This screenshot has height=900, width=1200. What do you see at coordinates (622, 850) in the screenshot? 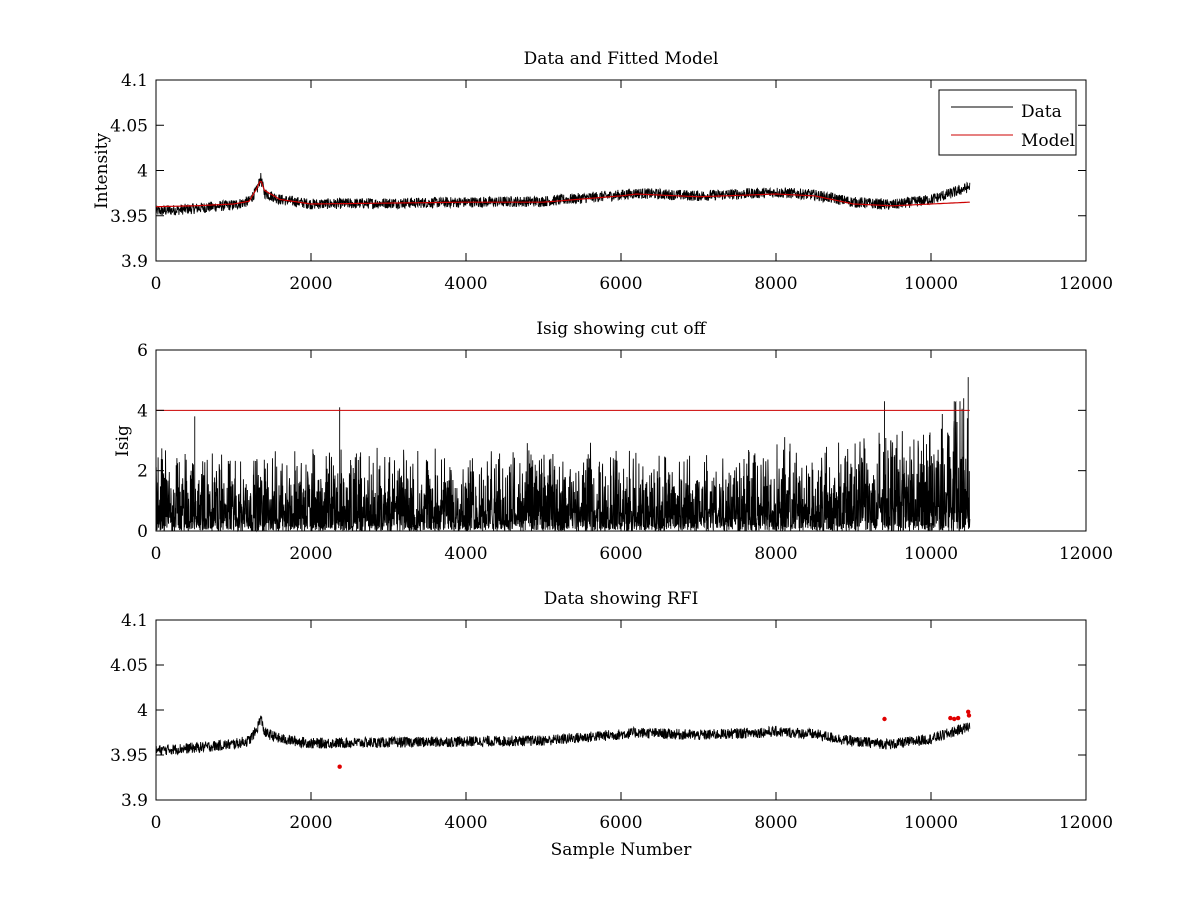
I see `panel-3-xlabel: Sample Number` at bounding box center [622, 850].